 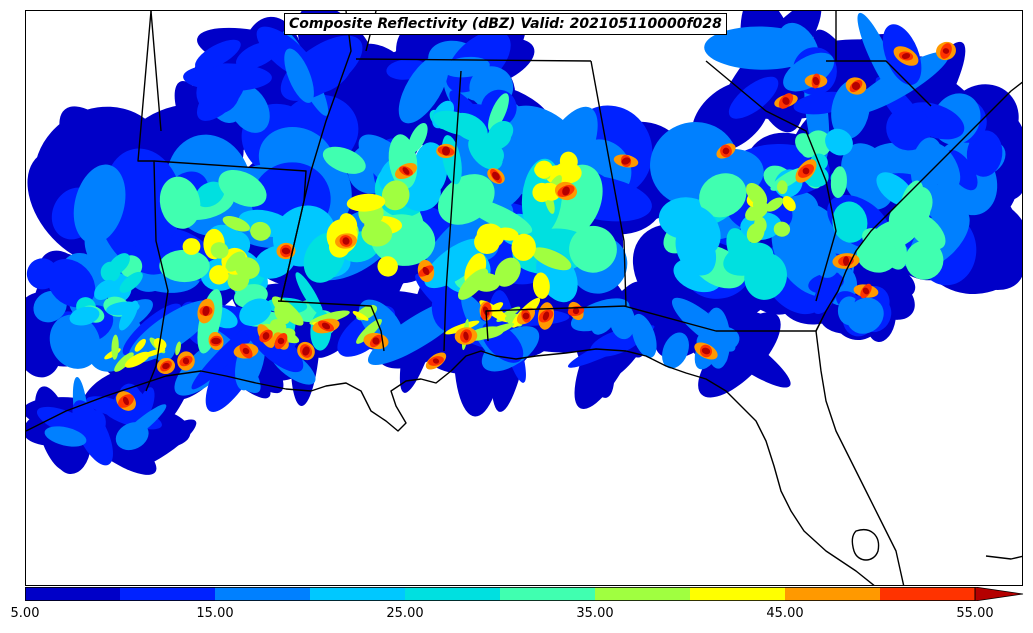 I want to click on colorbar-outline, so click(x=500, y=594).